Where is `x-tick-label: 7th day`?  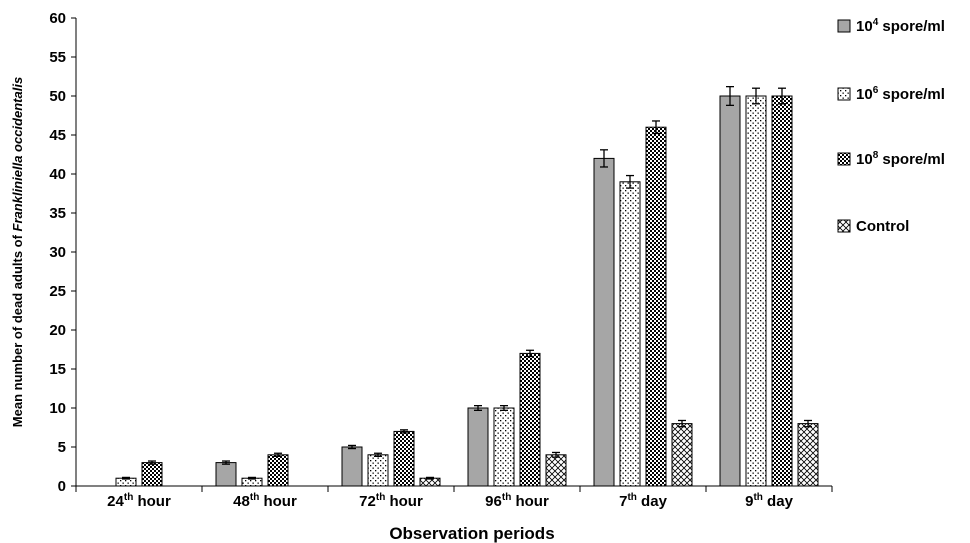 x-tick-label: 7th day is located at coordinates (643, 501).